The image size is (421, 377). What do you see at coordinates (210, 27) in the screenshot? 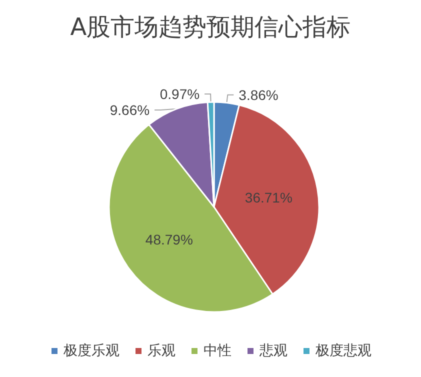
I see `chart-title: A股市场趋势预期信心指标` at bounding box center [210, 27].